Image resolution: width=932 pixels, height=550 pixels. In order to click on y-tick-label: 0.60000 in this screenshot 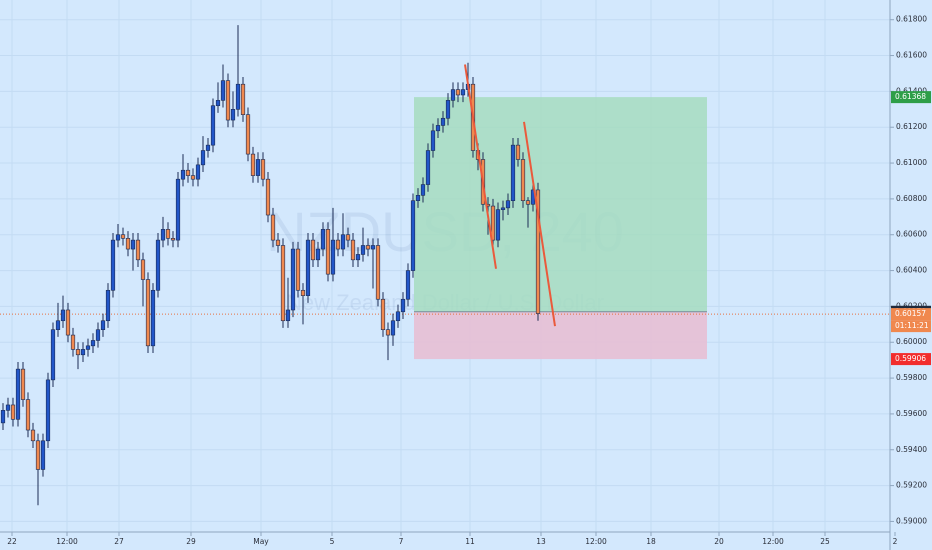, I will do `click(911, 341)`.